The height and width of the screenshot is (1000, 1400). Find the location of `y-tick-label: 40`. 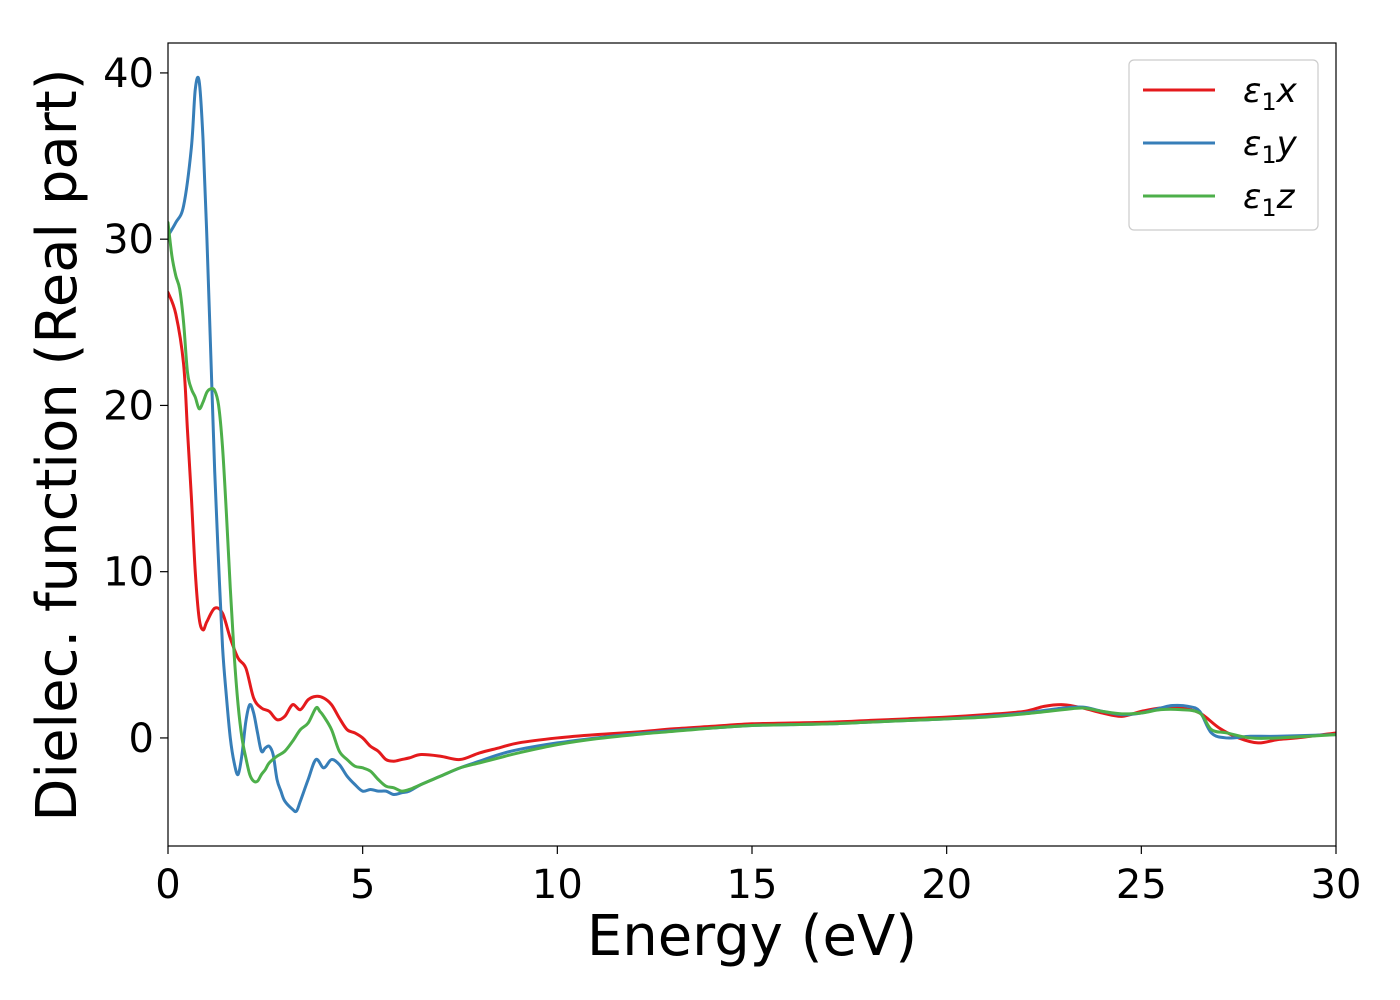

y-tick-label: 40 is located at coordinates (128, 74).